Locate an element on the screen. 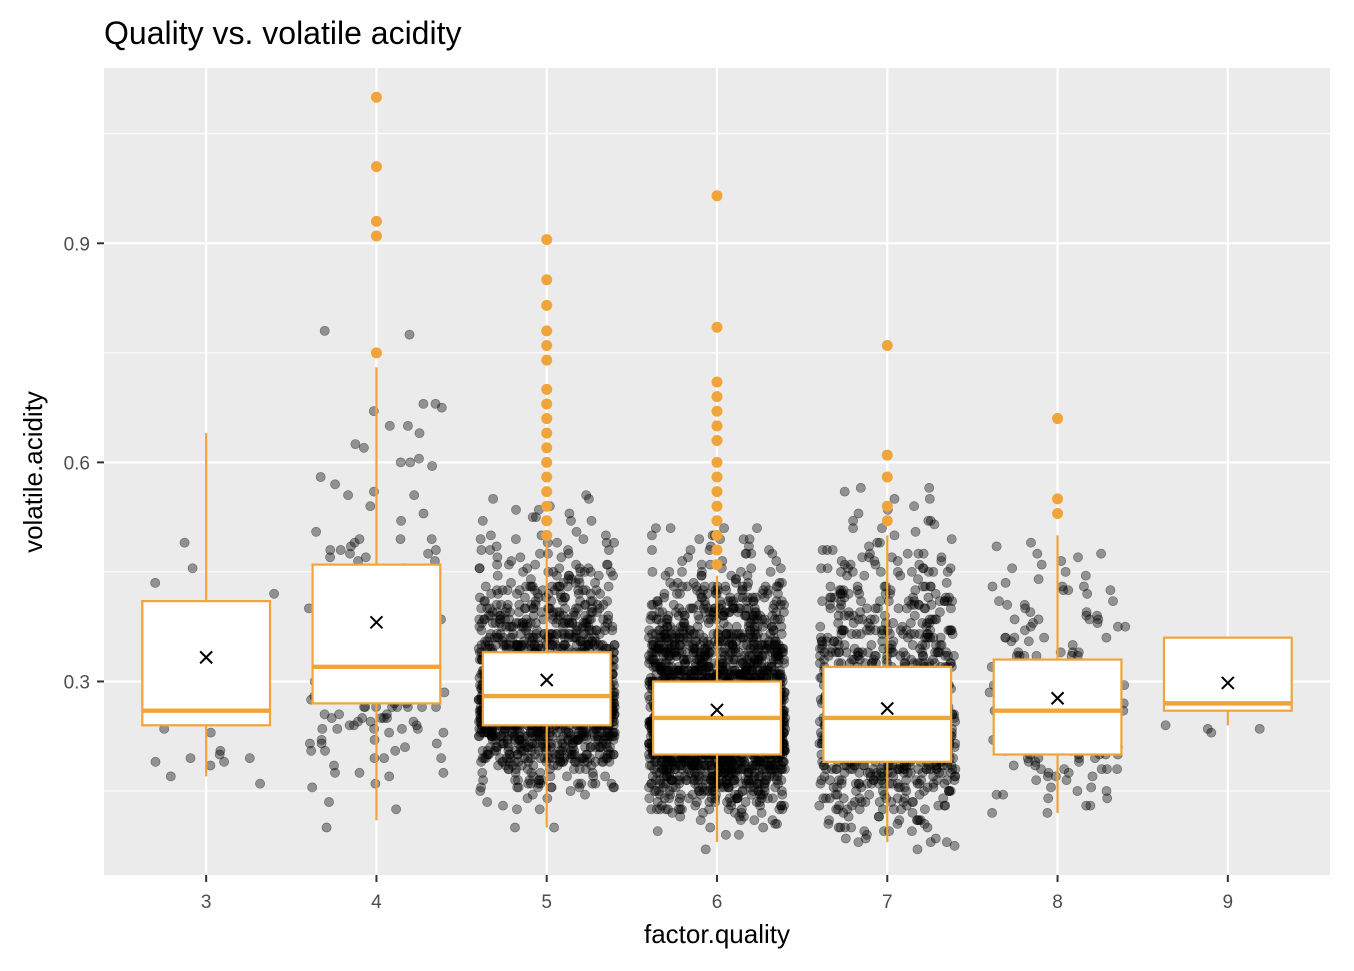 This screenshot has width=1354, height=971. chart-title: Quality vs. volatile acidity is located at coordinates (282, 33).